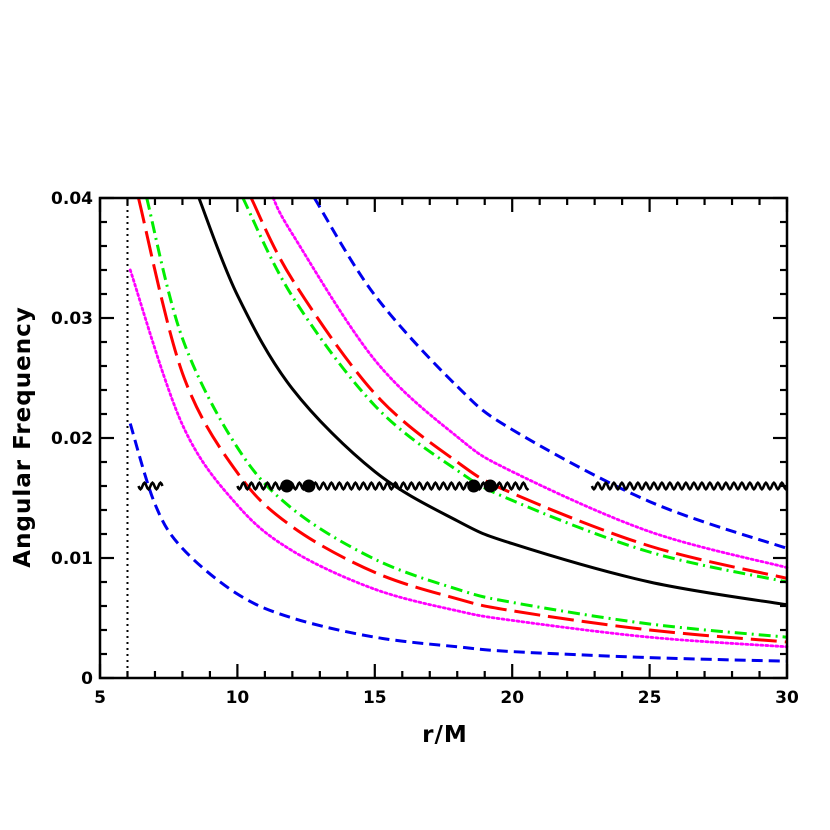 The width and height of the screenshot is (830, 830). Describe the element at coordinates (650, 698) in the screenshot. I see `x-tick-label: 25` at that location.